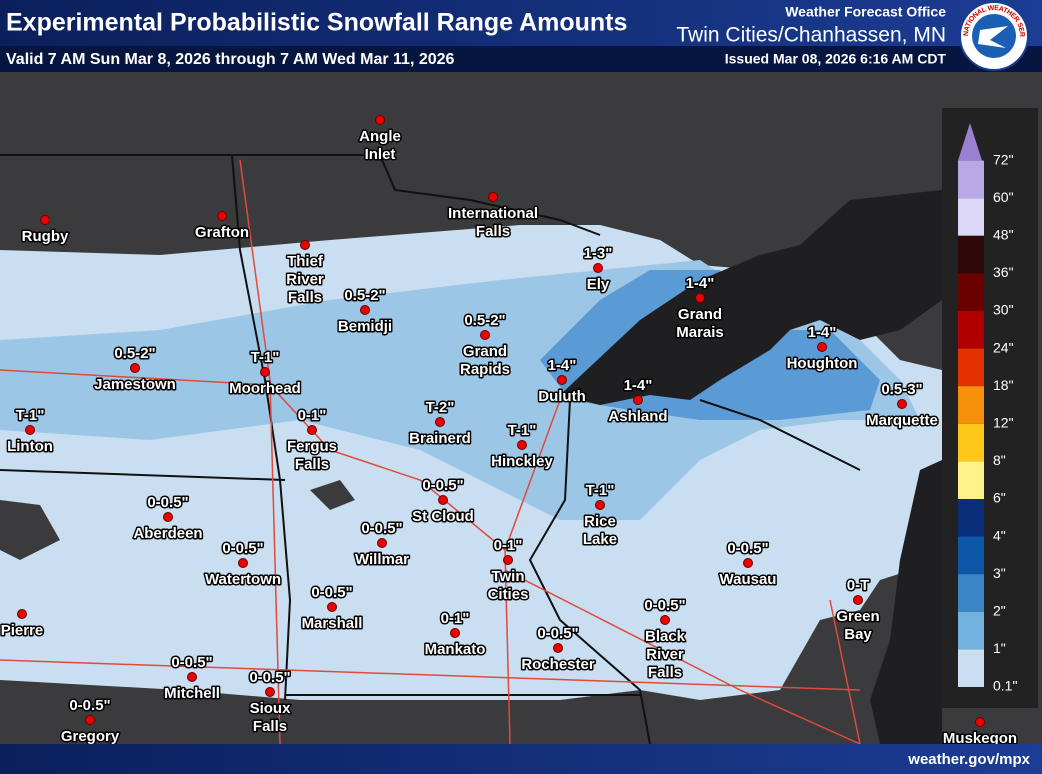 The image size is (1042, 774). What do you see at coordinates (999, 535) in the screenshot?
I see `legend-label: 4"` at bounding box center [999, 535].